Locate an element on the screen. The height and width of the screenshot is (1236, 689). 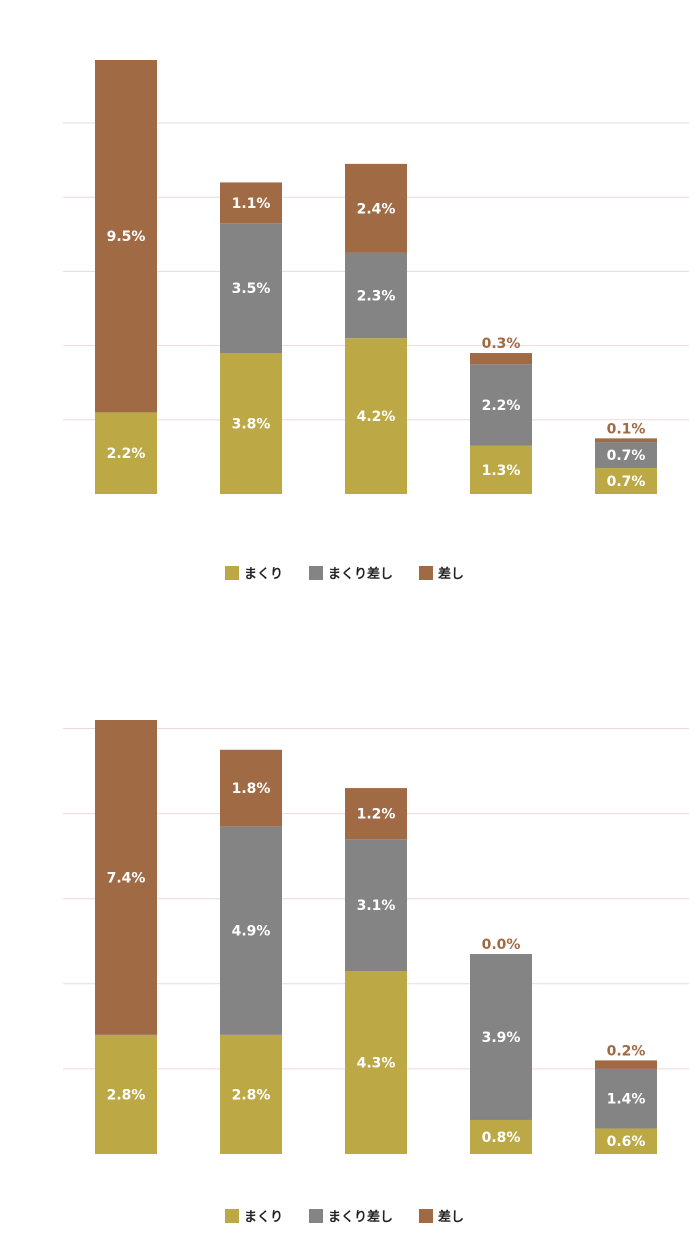
data-label: 1.2% is located at coordinates (376, 815).